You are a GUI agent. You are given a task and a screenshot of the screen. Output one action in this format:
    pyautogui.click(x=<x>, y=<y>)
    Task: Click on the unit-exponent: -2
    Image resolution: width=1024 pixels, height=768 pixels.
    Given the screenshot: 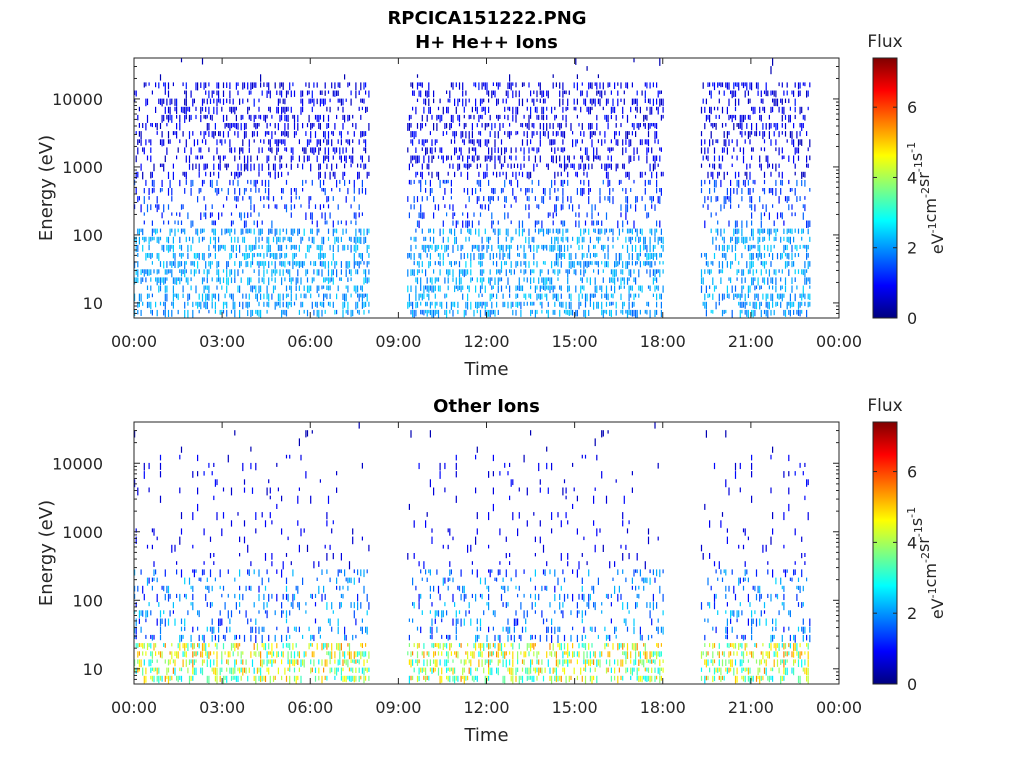 What is the action you would take?
    pyautogui.click(x=925, y=192)
    